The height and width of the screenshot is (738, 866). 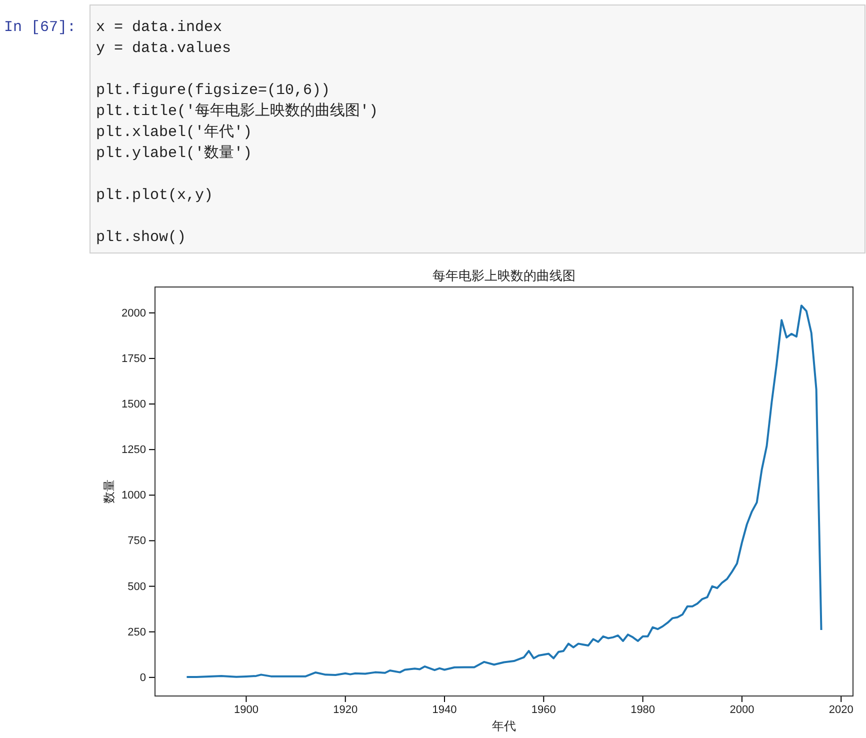 I want to click on x-axis-title: 年代, so click(x=504, y=726).